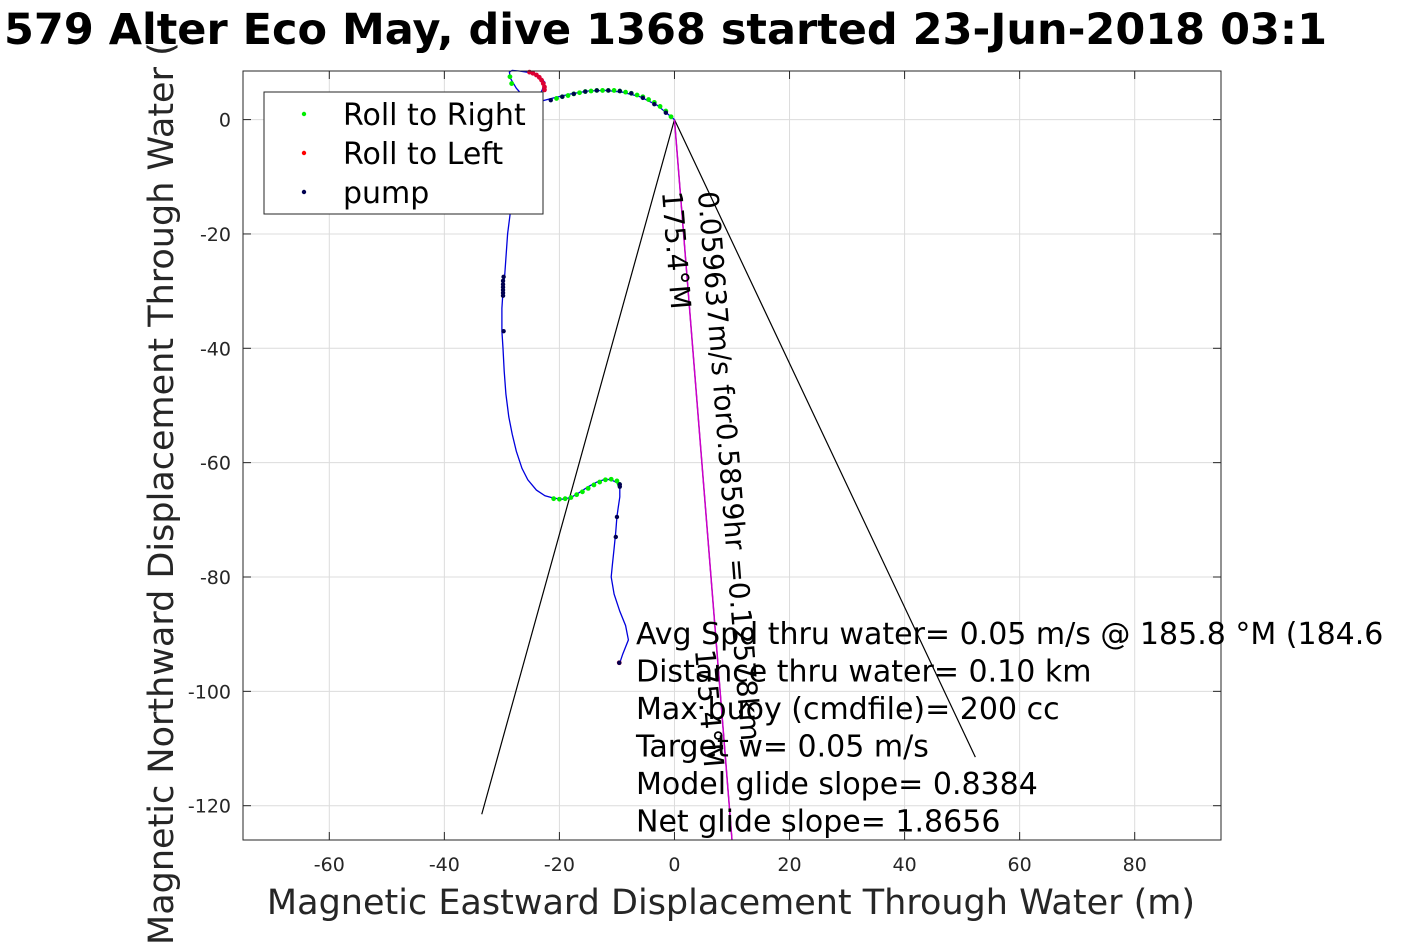 The image size is (1417, 945). I want to click on stats-line: Model glide slope= 0.8384, so click(837, 784).